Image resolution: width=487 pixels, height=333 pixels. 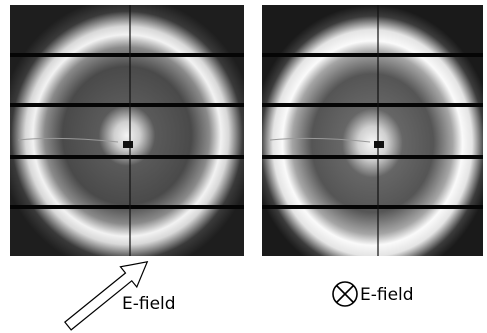 I want to click on field-arrow, so click(x=106, y=296).